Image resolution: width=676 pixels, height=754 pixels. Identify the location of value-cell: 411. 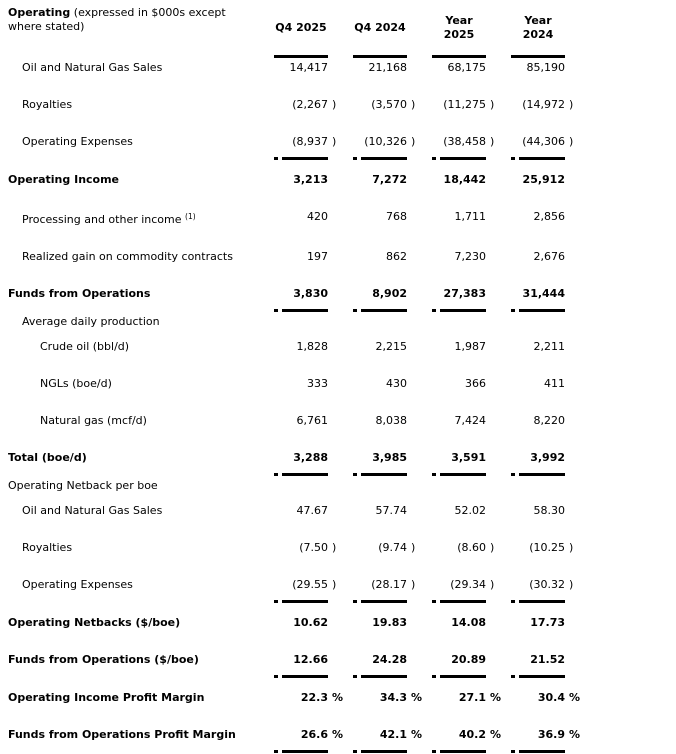
(537, 383).